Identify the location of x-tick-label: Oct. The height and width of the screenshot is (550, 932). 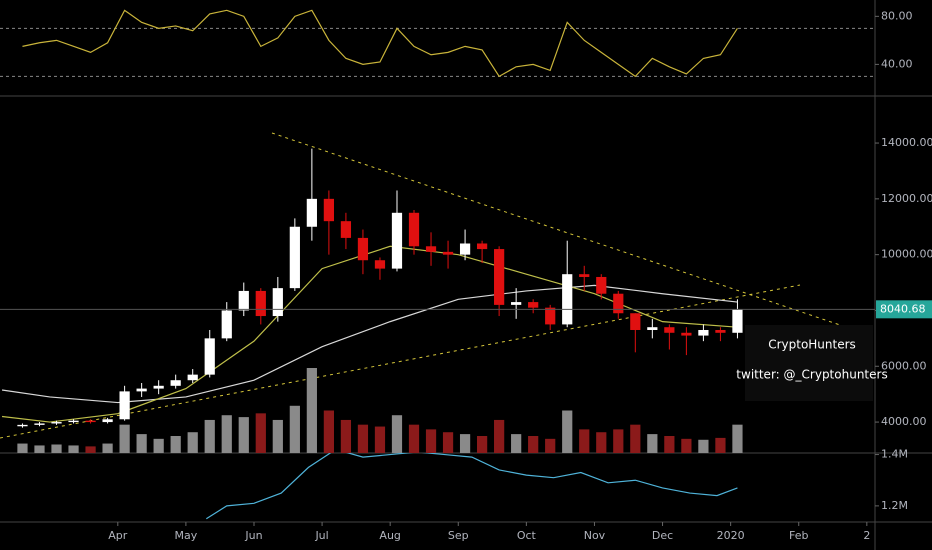
(527, 535).